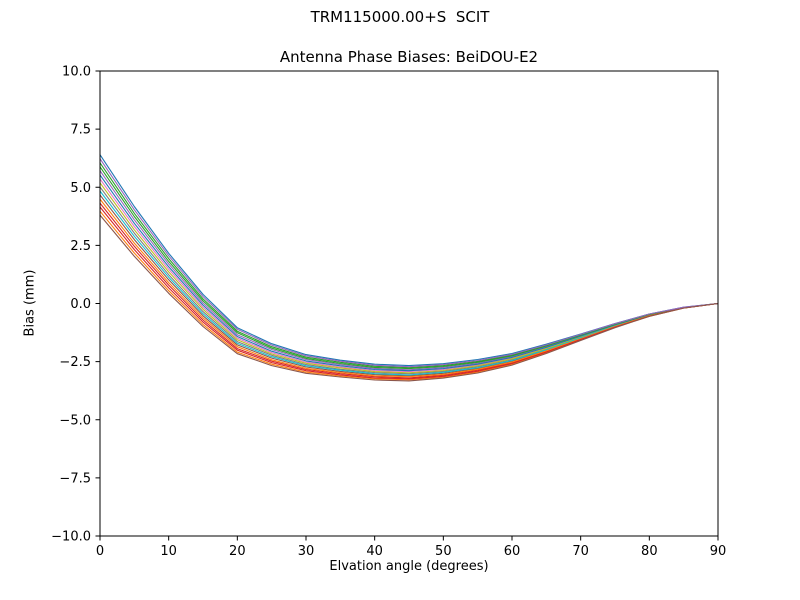  I want to click on figure-title: TRM115000.00+S SCIT, so click(400, 17).